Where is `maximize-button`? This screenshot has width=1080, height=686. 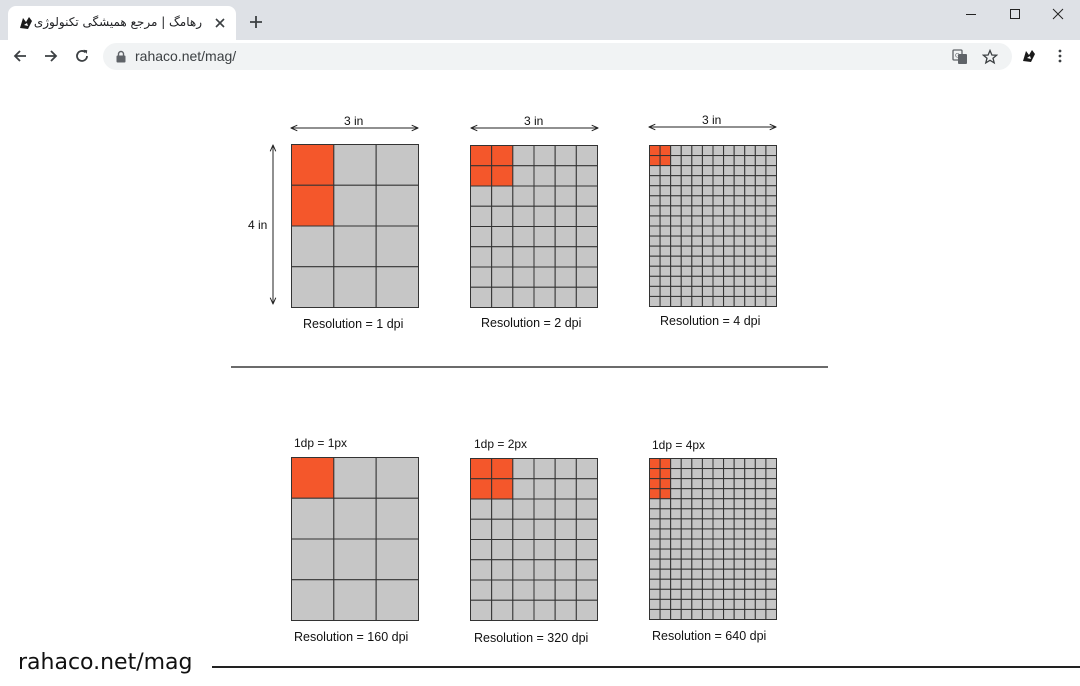 maximize-button is located at coordinates (1015, 14).